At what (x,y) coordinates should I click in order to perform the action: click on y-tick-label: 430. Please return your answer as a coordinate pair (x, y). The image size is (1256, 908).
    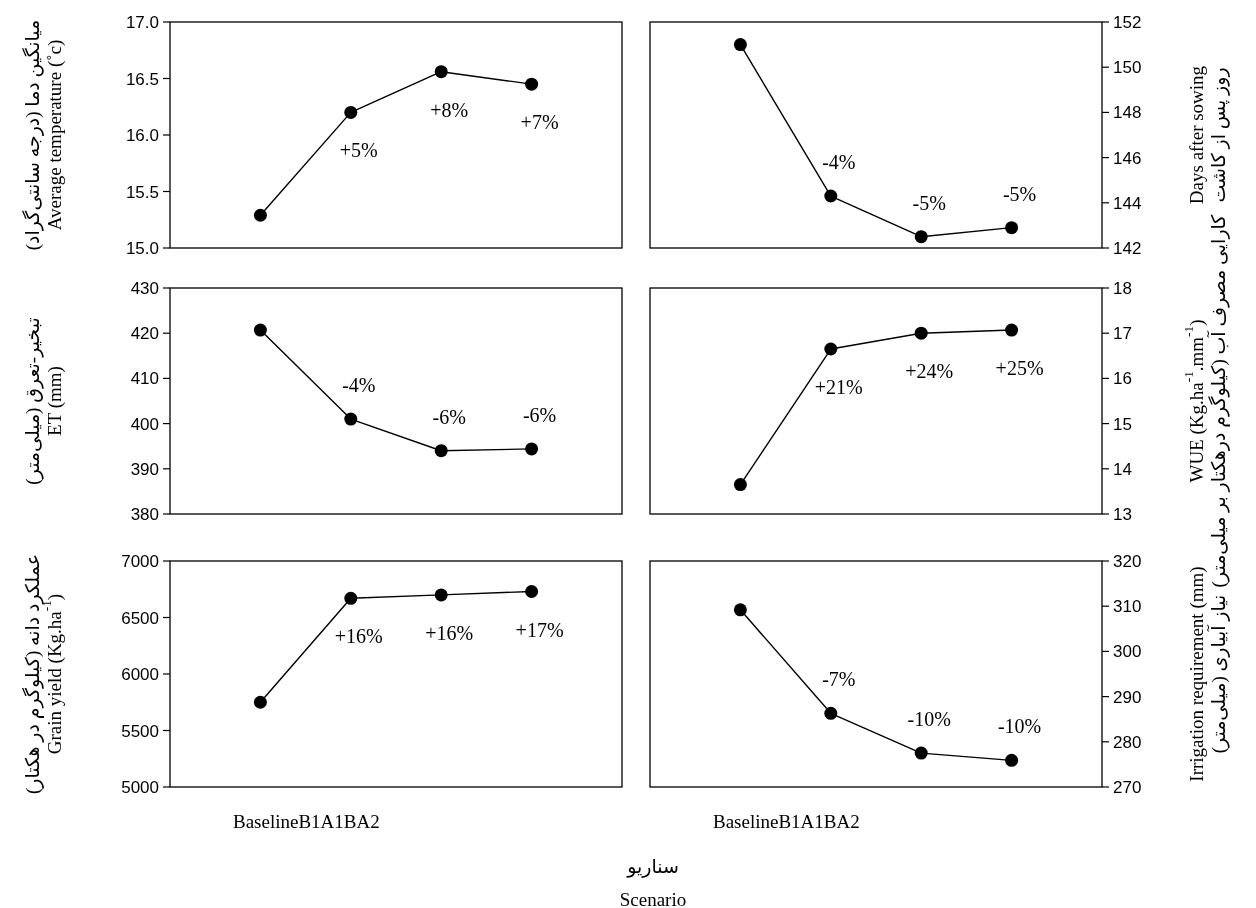
    Looking at the image, I should click on (144, 288).